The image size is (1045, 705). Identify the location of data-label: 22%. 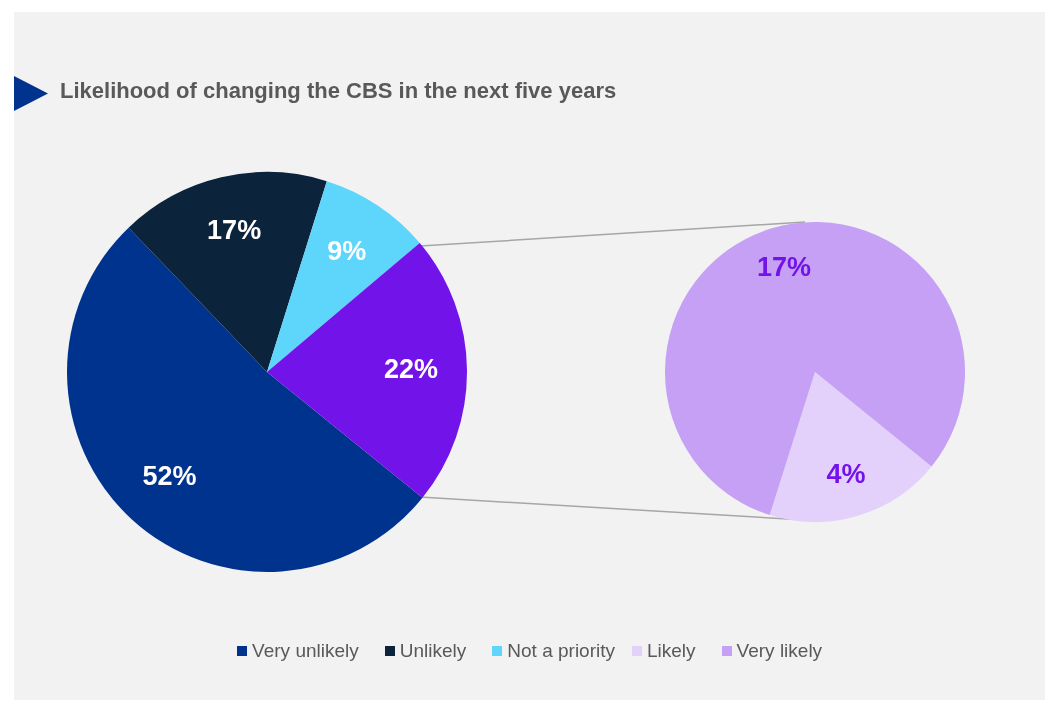
(411, 368).